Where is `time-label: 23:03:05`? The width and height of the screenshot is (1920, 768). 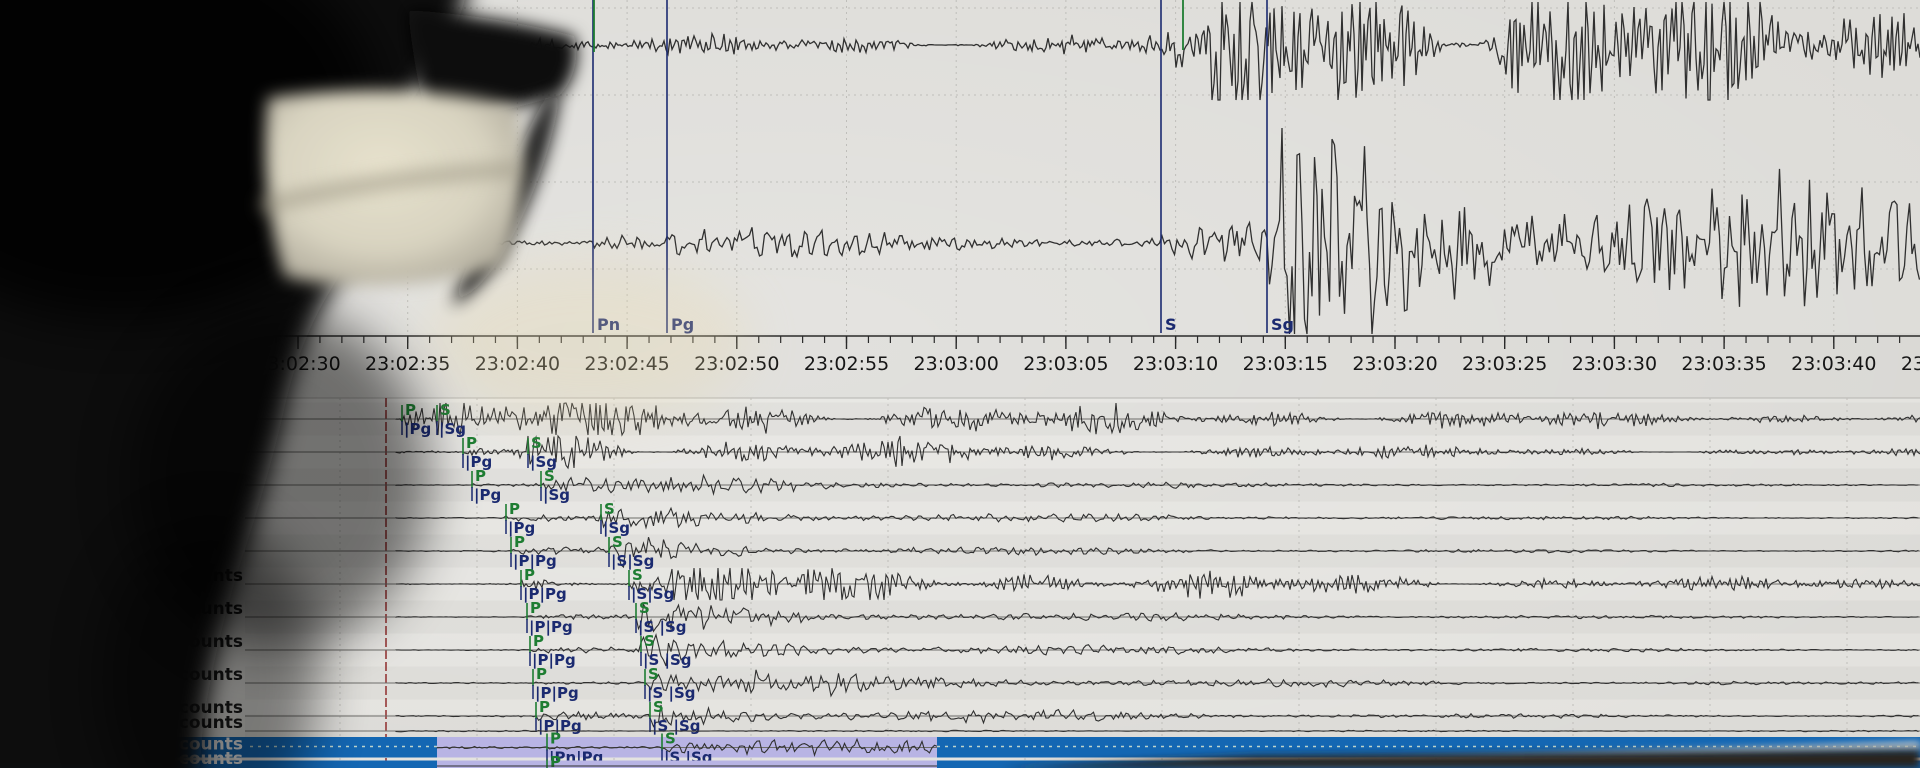
time-label: 23:03:05 is located at coordinates (1065, 364).